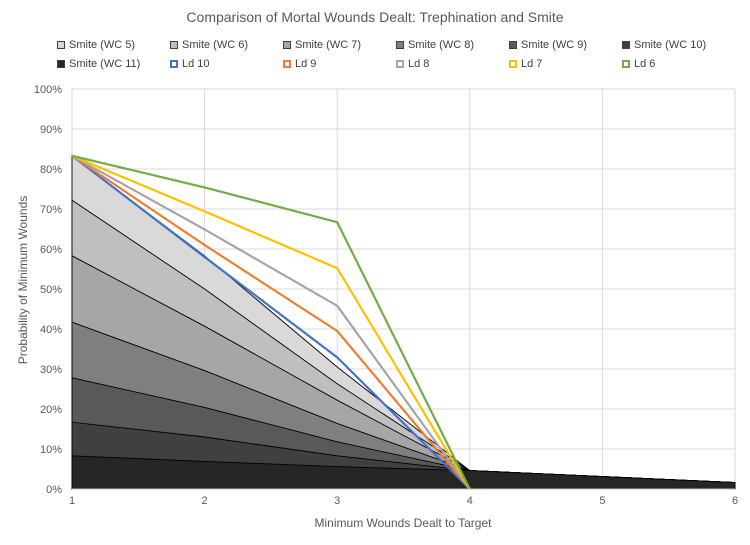 This screenshot has width=750, height=545. I want to click on legend-label: Smite (WC 11), so click(105, 63).